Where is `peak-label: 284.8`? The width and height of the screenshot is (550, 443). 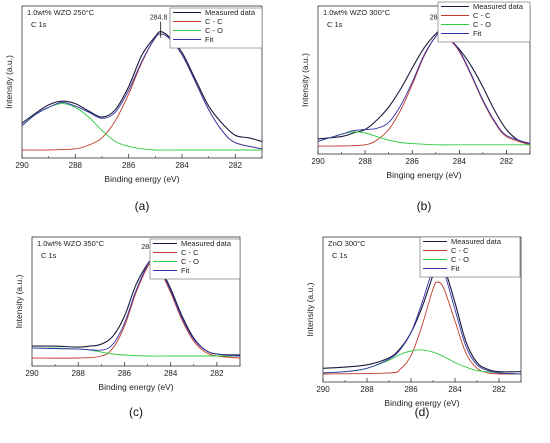
peak-label: 284.8 is located at coordinates (159, 18).